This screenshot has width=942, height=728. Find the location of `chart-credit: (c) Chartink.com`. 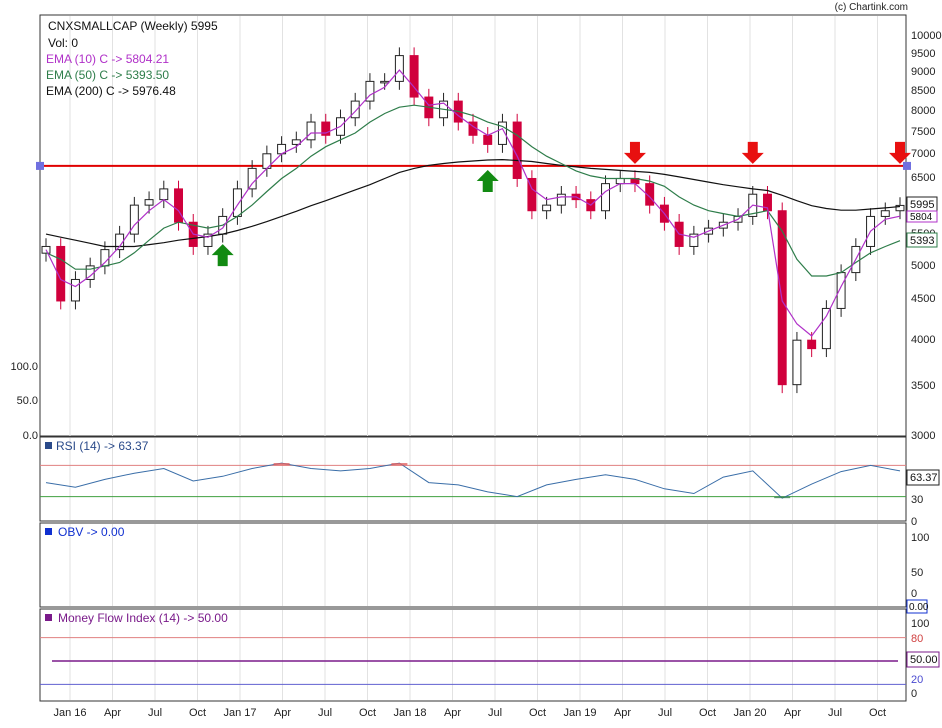

chart-credit: (c) Chartink.com is located at coordinates (871, 7).